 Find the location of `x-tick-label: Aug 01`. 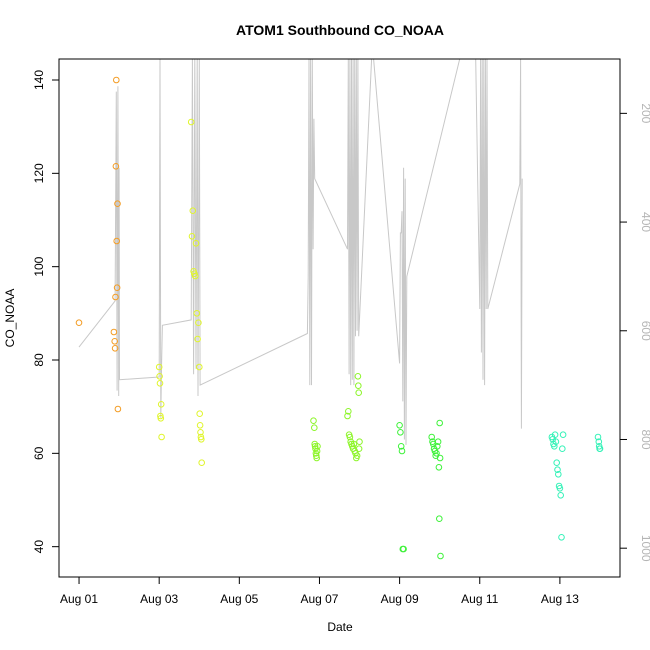

x-tick-label: Aug 01 is located at coordinates (79, 599).